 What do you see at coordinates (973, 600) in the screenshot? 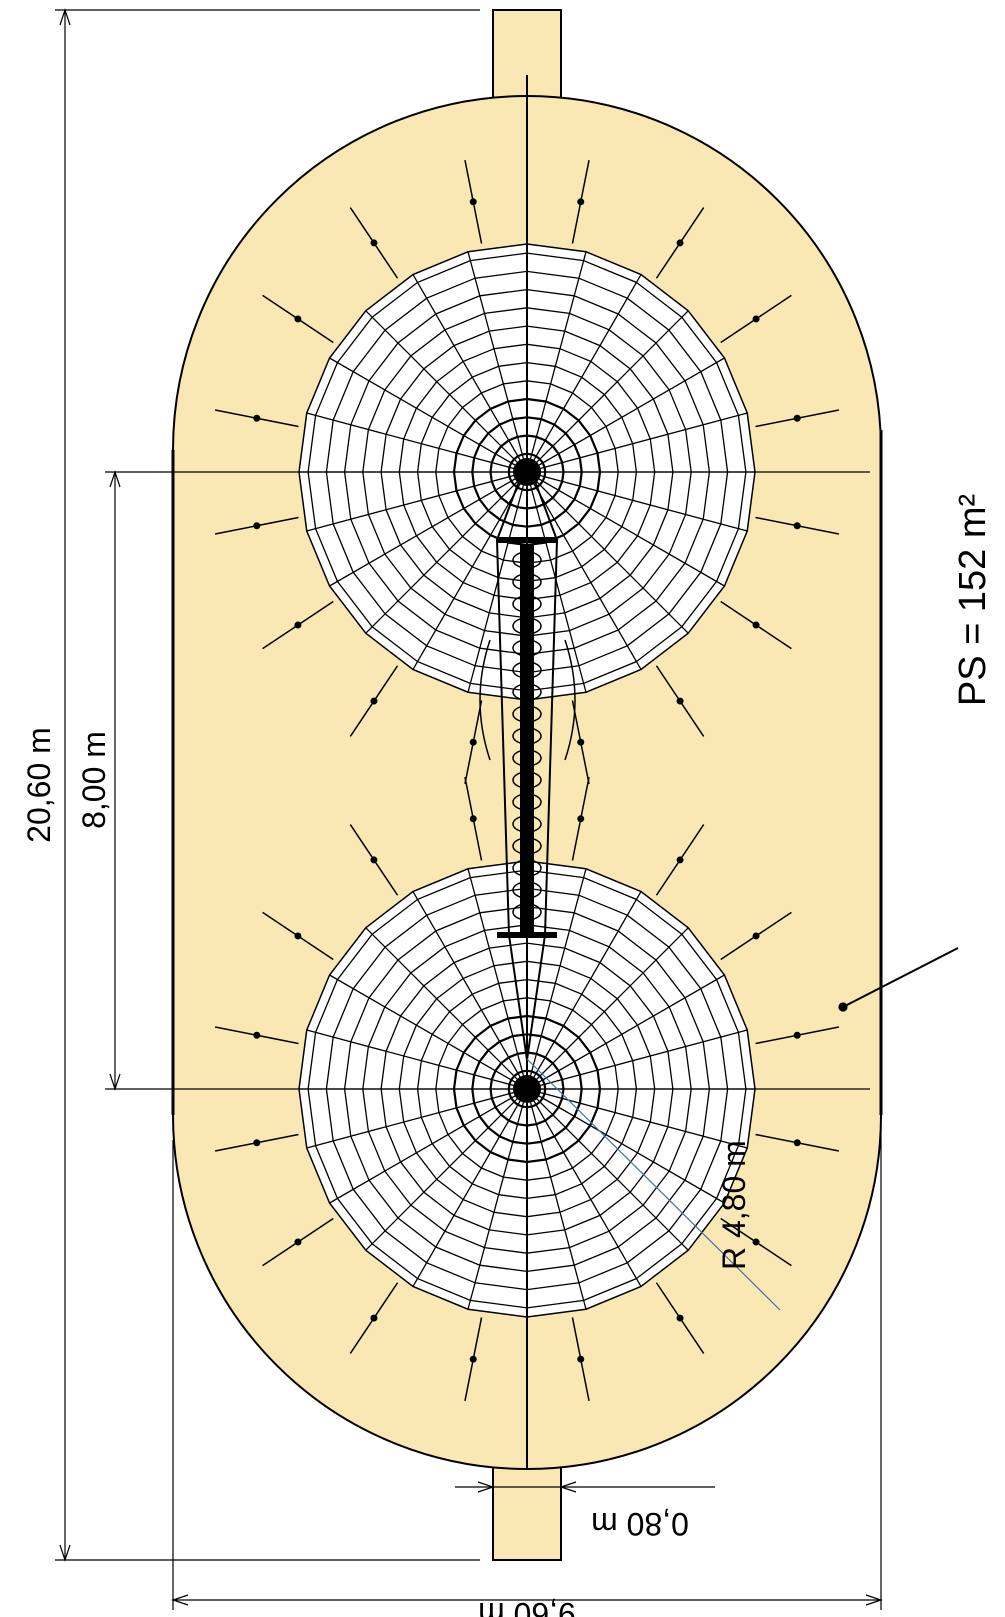
I see `area-label: PS = 152 m²` at bounding box center [973, 600].